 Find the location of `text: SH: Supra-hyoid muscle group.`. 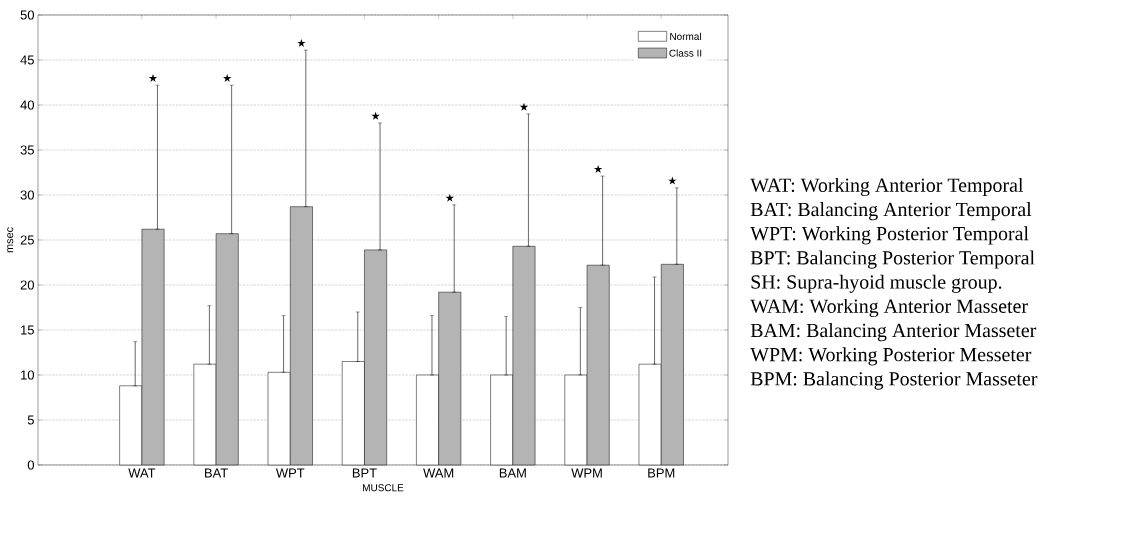

text: SH: Supra-hyoid muscle group. is located at coordinates (876, 283).